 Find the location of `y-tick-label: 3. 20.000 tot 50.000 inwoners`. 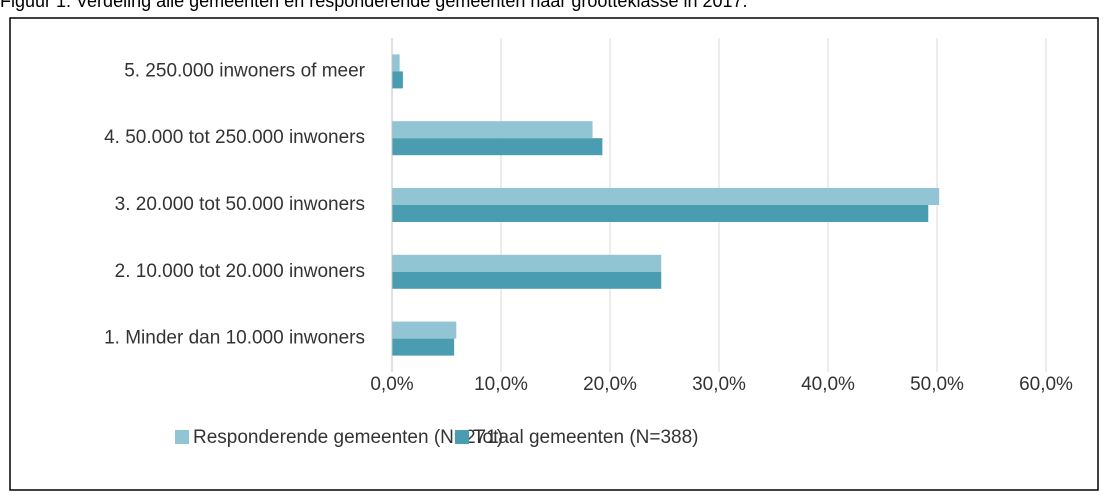

y-tick-label: 3. 20.000 tot 50.000 inwoners is located at coordinates (240, 204).